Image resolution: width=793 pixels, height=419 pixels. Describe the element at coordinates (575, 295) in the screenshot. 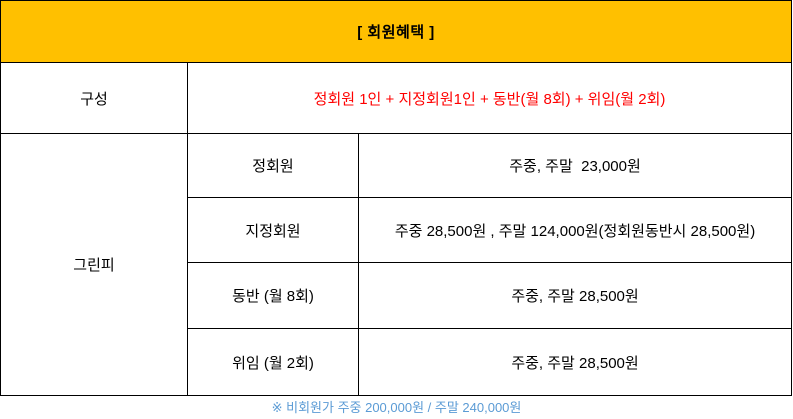

I see `member-price-companion: 주중, 주말 28,500원` at that location.